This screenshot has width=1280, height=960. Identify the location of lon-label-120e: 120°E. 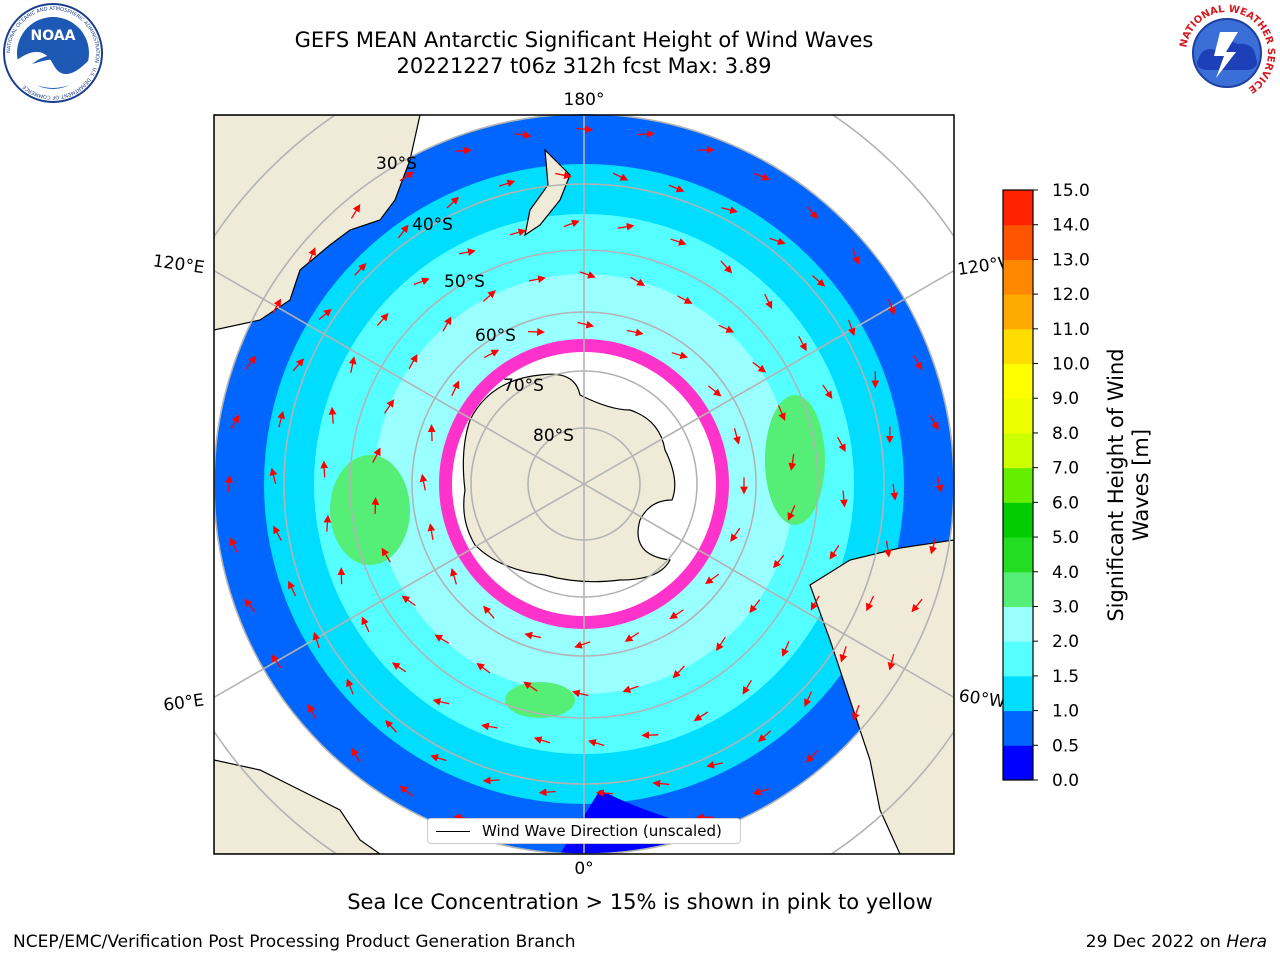
(179, 264).